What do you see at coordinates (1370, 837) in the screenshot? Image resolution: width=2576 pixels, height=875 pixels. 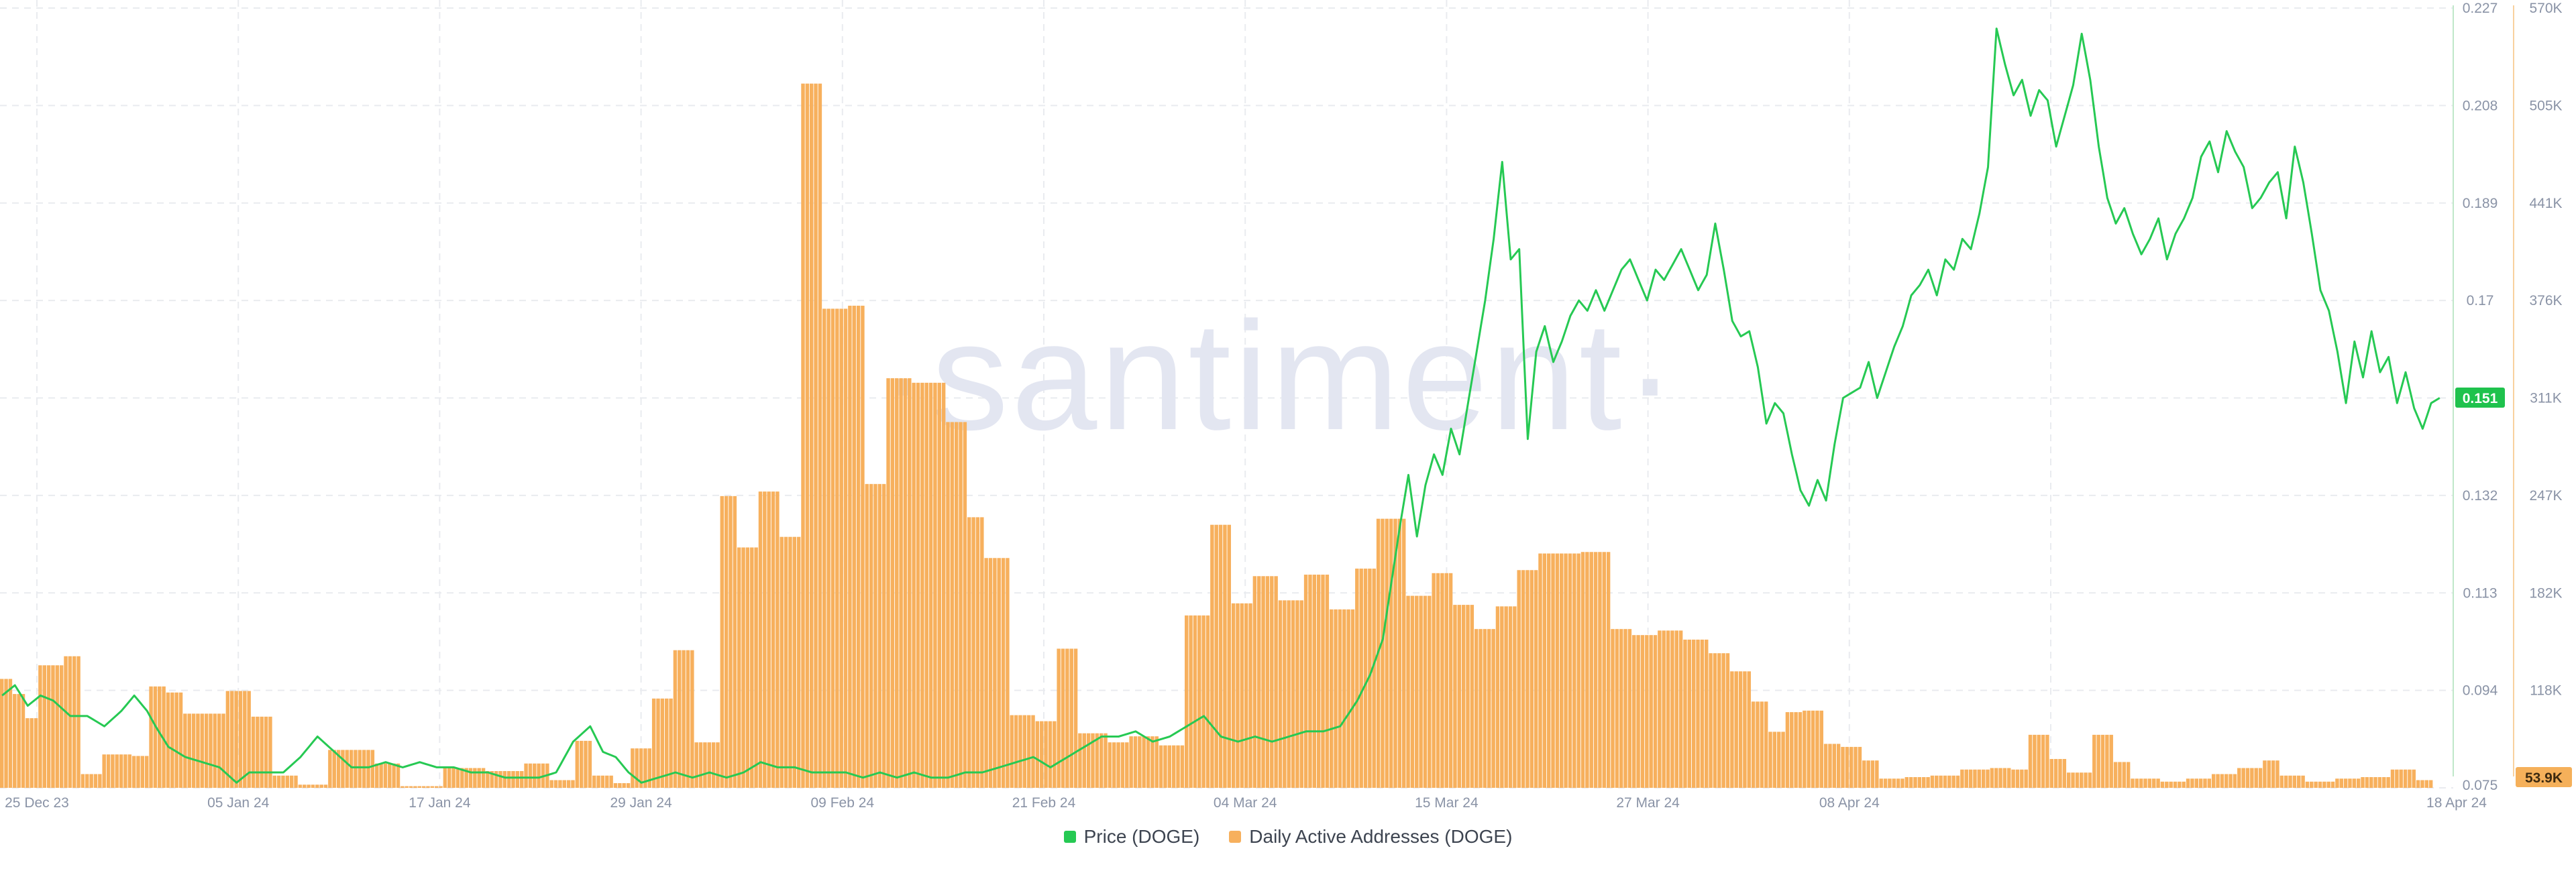 I see `legend-item-addresses: Daily Active Addresses (DOGE)` at bounding box center [1370, 837].